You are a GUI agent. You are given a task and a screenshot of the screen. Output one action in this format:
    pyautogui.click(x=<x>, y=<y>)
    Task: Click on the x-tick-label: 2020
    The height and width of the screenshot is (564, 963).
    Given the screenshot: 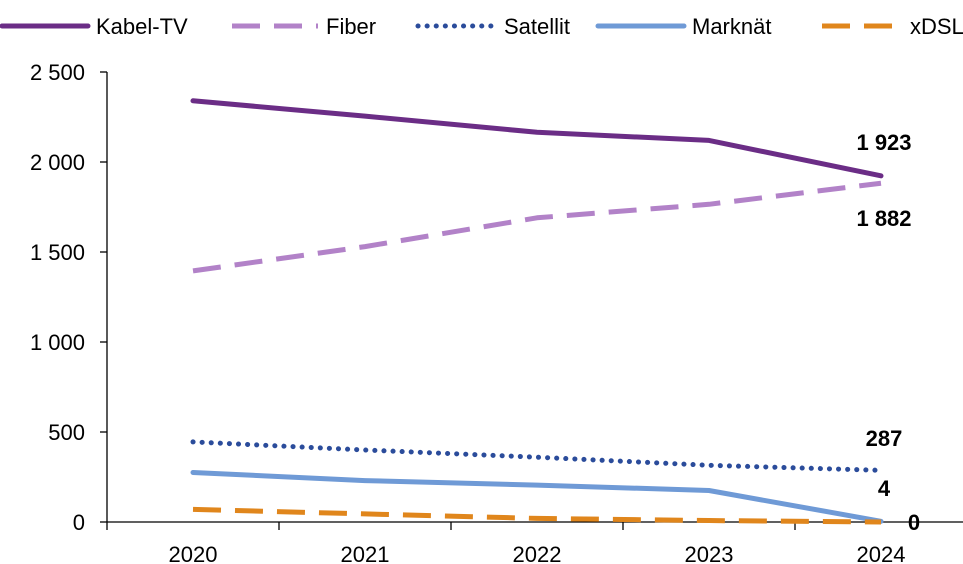 What is the action you would take?
    pyautogui.click(x=193, y=553)
    